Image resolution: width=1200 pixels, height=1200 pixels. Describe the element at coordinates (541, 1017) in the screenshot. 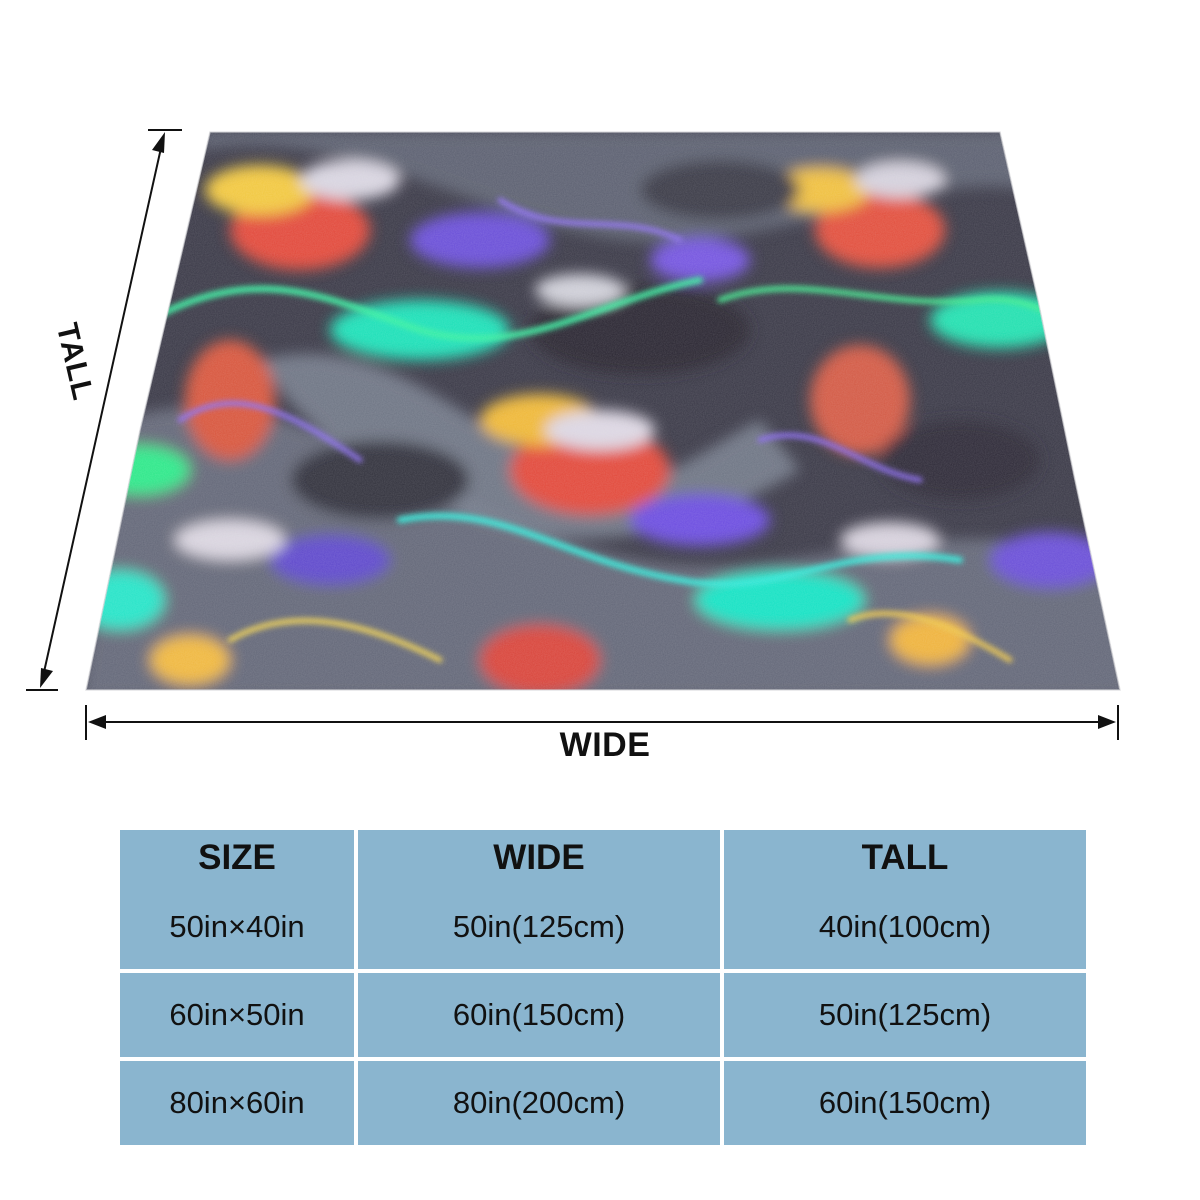

I see `wide-cell: 60in(150cm)` at that location.